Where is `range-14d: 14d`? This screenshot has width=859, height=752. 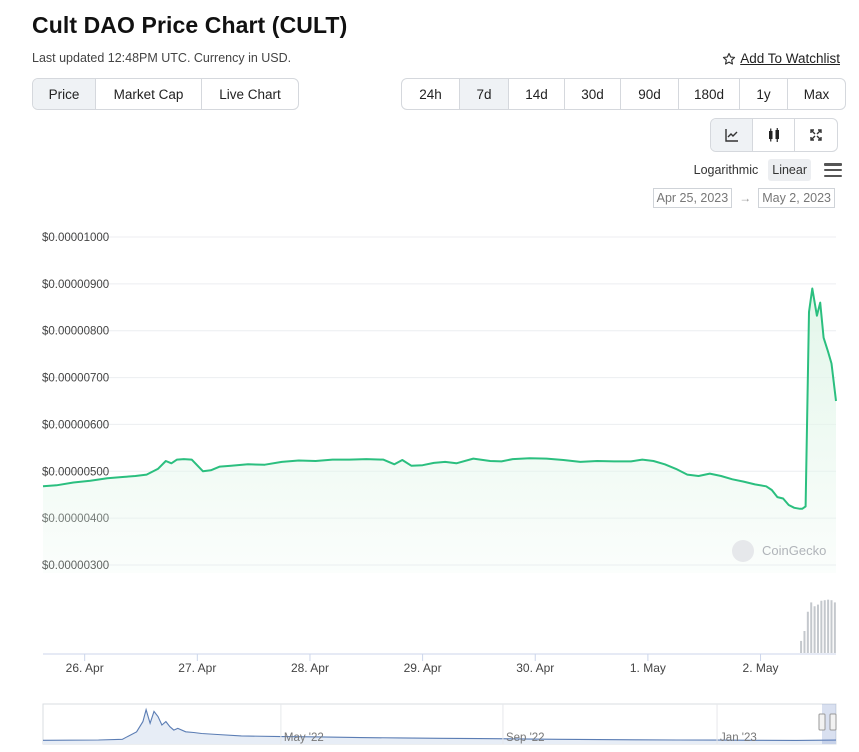 range-14d: 14d is located at coordinates (537, 94).